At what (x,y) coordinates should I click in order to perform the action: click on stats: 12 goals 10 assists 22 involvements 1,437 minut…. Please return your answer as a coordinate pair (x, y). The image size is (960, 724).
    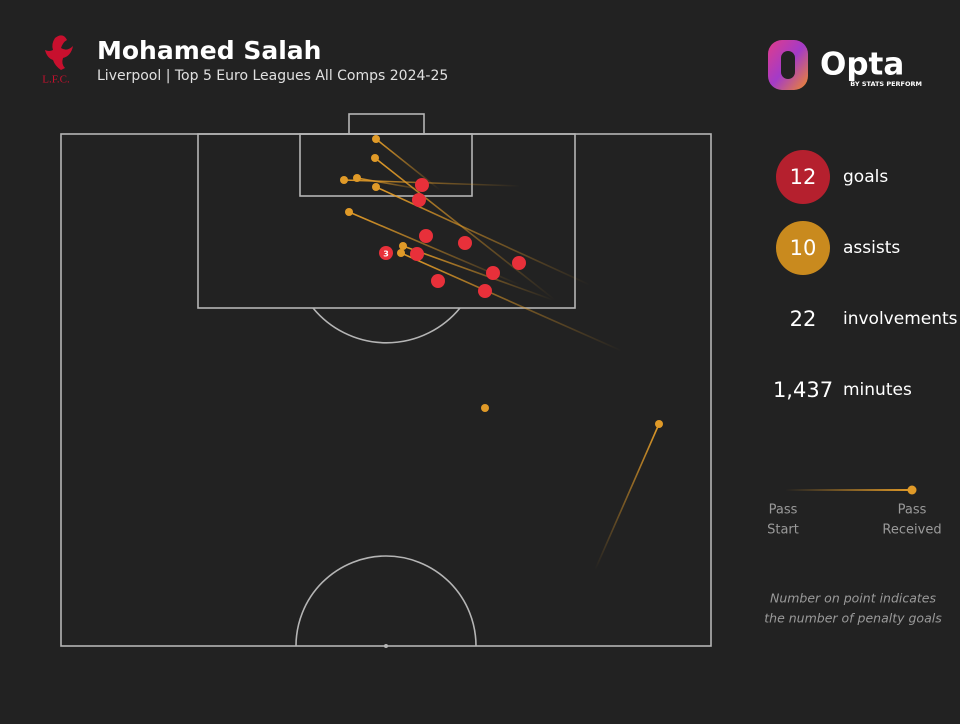
    Looking at the image, I should click on (865, 283).